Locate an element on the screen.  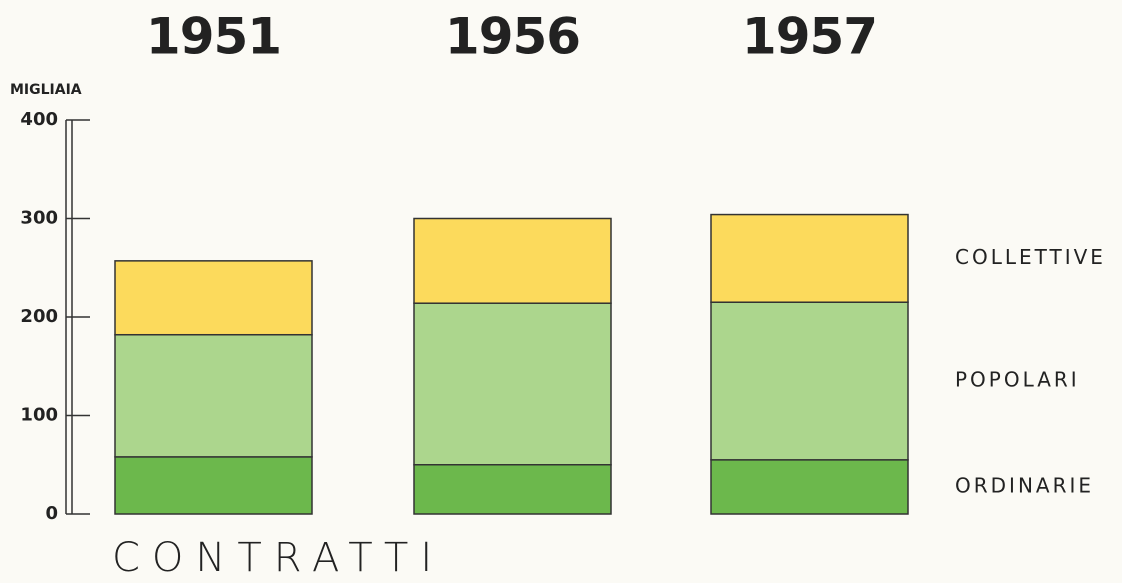
y-tick-label: 400 is located at coordinates (39, 119).